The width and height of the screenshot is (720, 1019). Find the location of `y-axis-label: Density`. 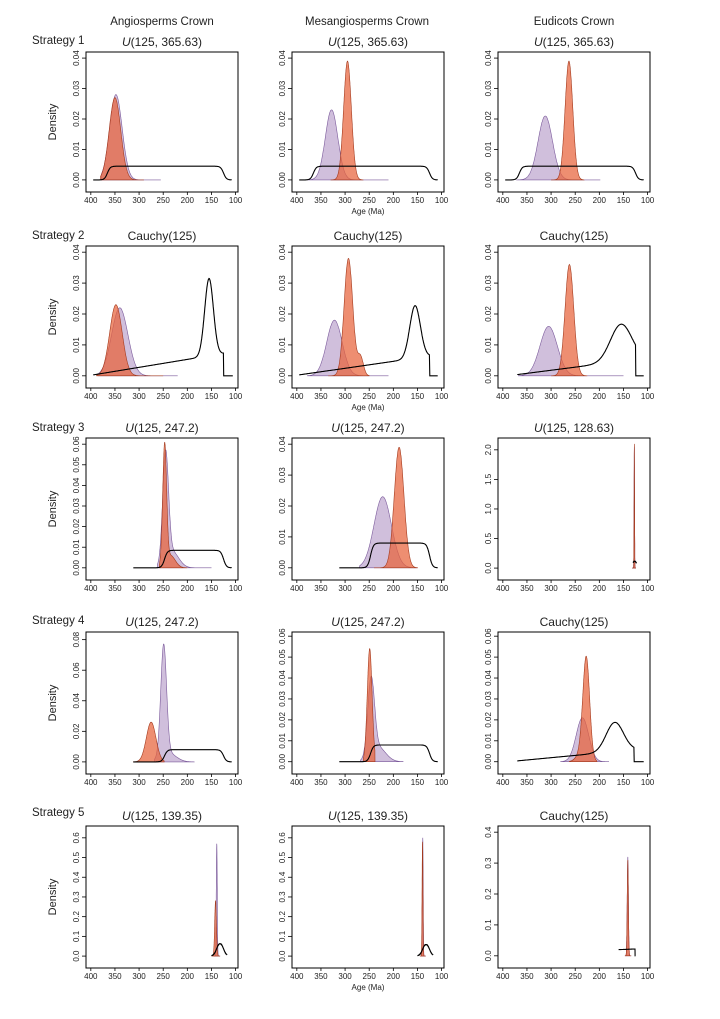

y-axis-label: Density is located at coordinates (53, 121).